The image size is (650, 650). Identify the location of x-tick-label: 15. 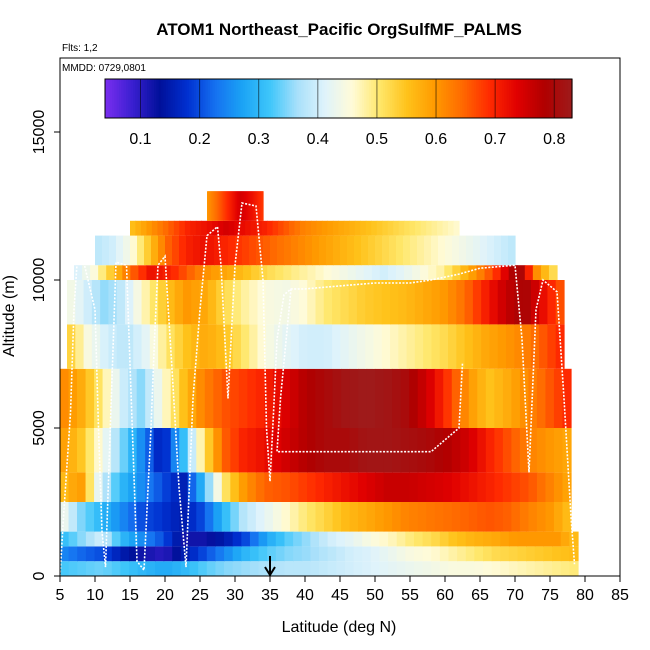
(130, 595).